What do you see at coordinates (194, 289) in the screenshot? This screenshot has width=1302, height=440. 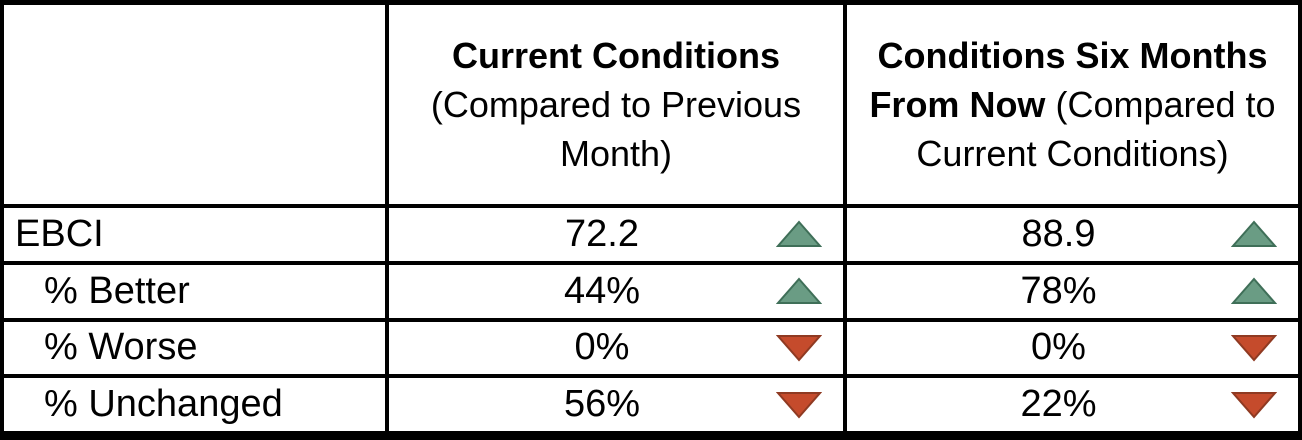 I see `row-label-percent-better: % Better` at bounding box center [194, 289].